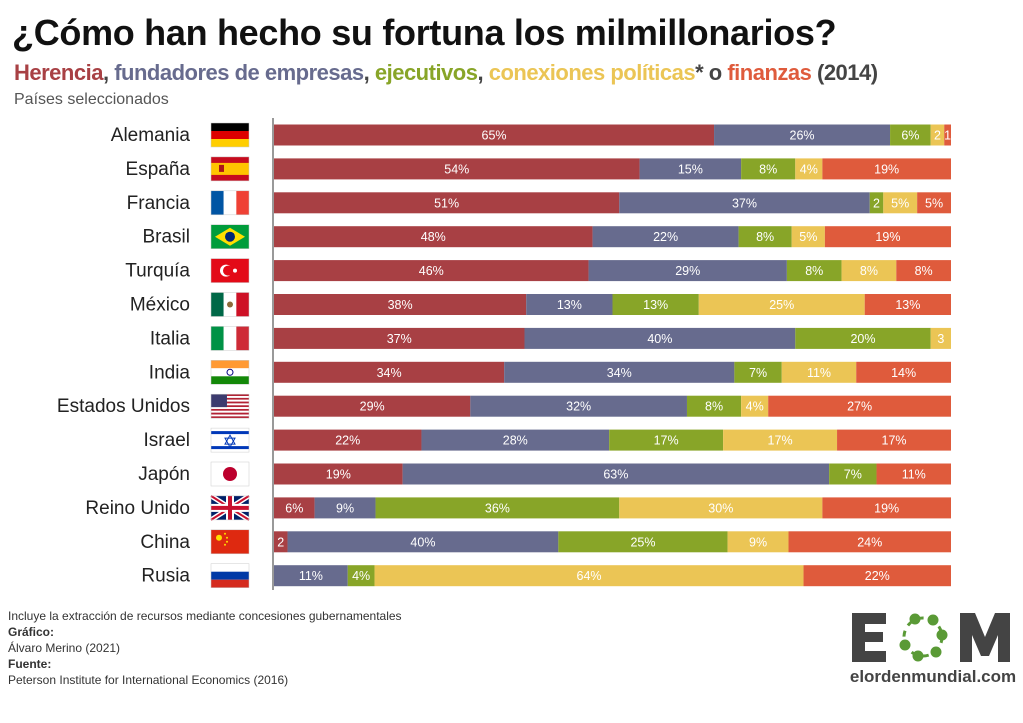 The width and height of the screenshot is (1023, 723). What do you see at coordinates (933, 649) in the screenshot?
I see `eom-logo: elordenmundial.com` at bounding box center [933, 649].